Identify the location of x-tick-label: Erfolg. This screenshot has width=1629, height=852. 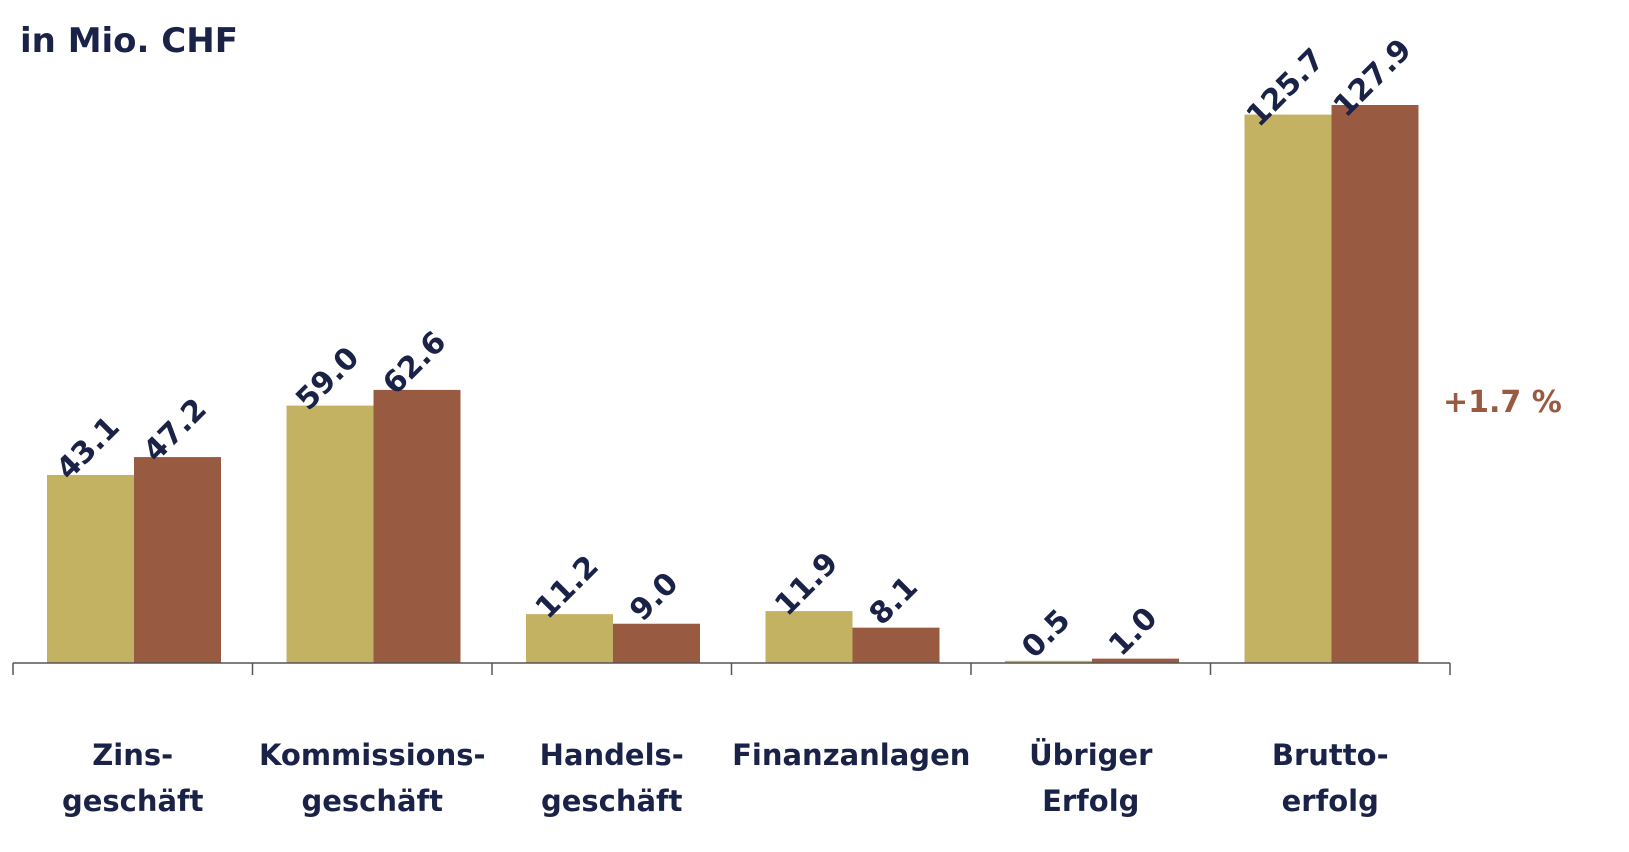
(1090, 801).